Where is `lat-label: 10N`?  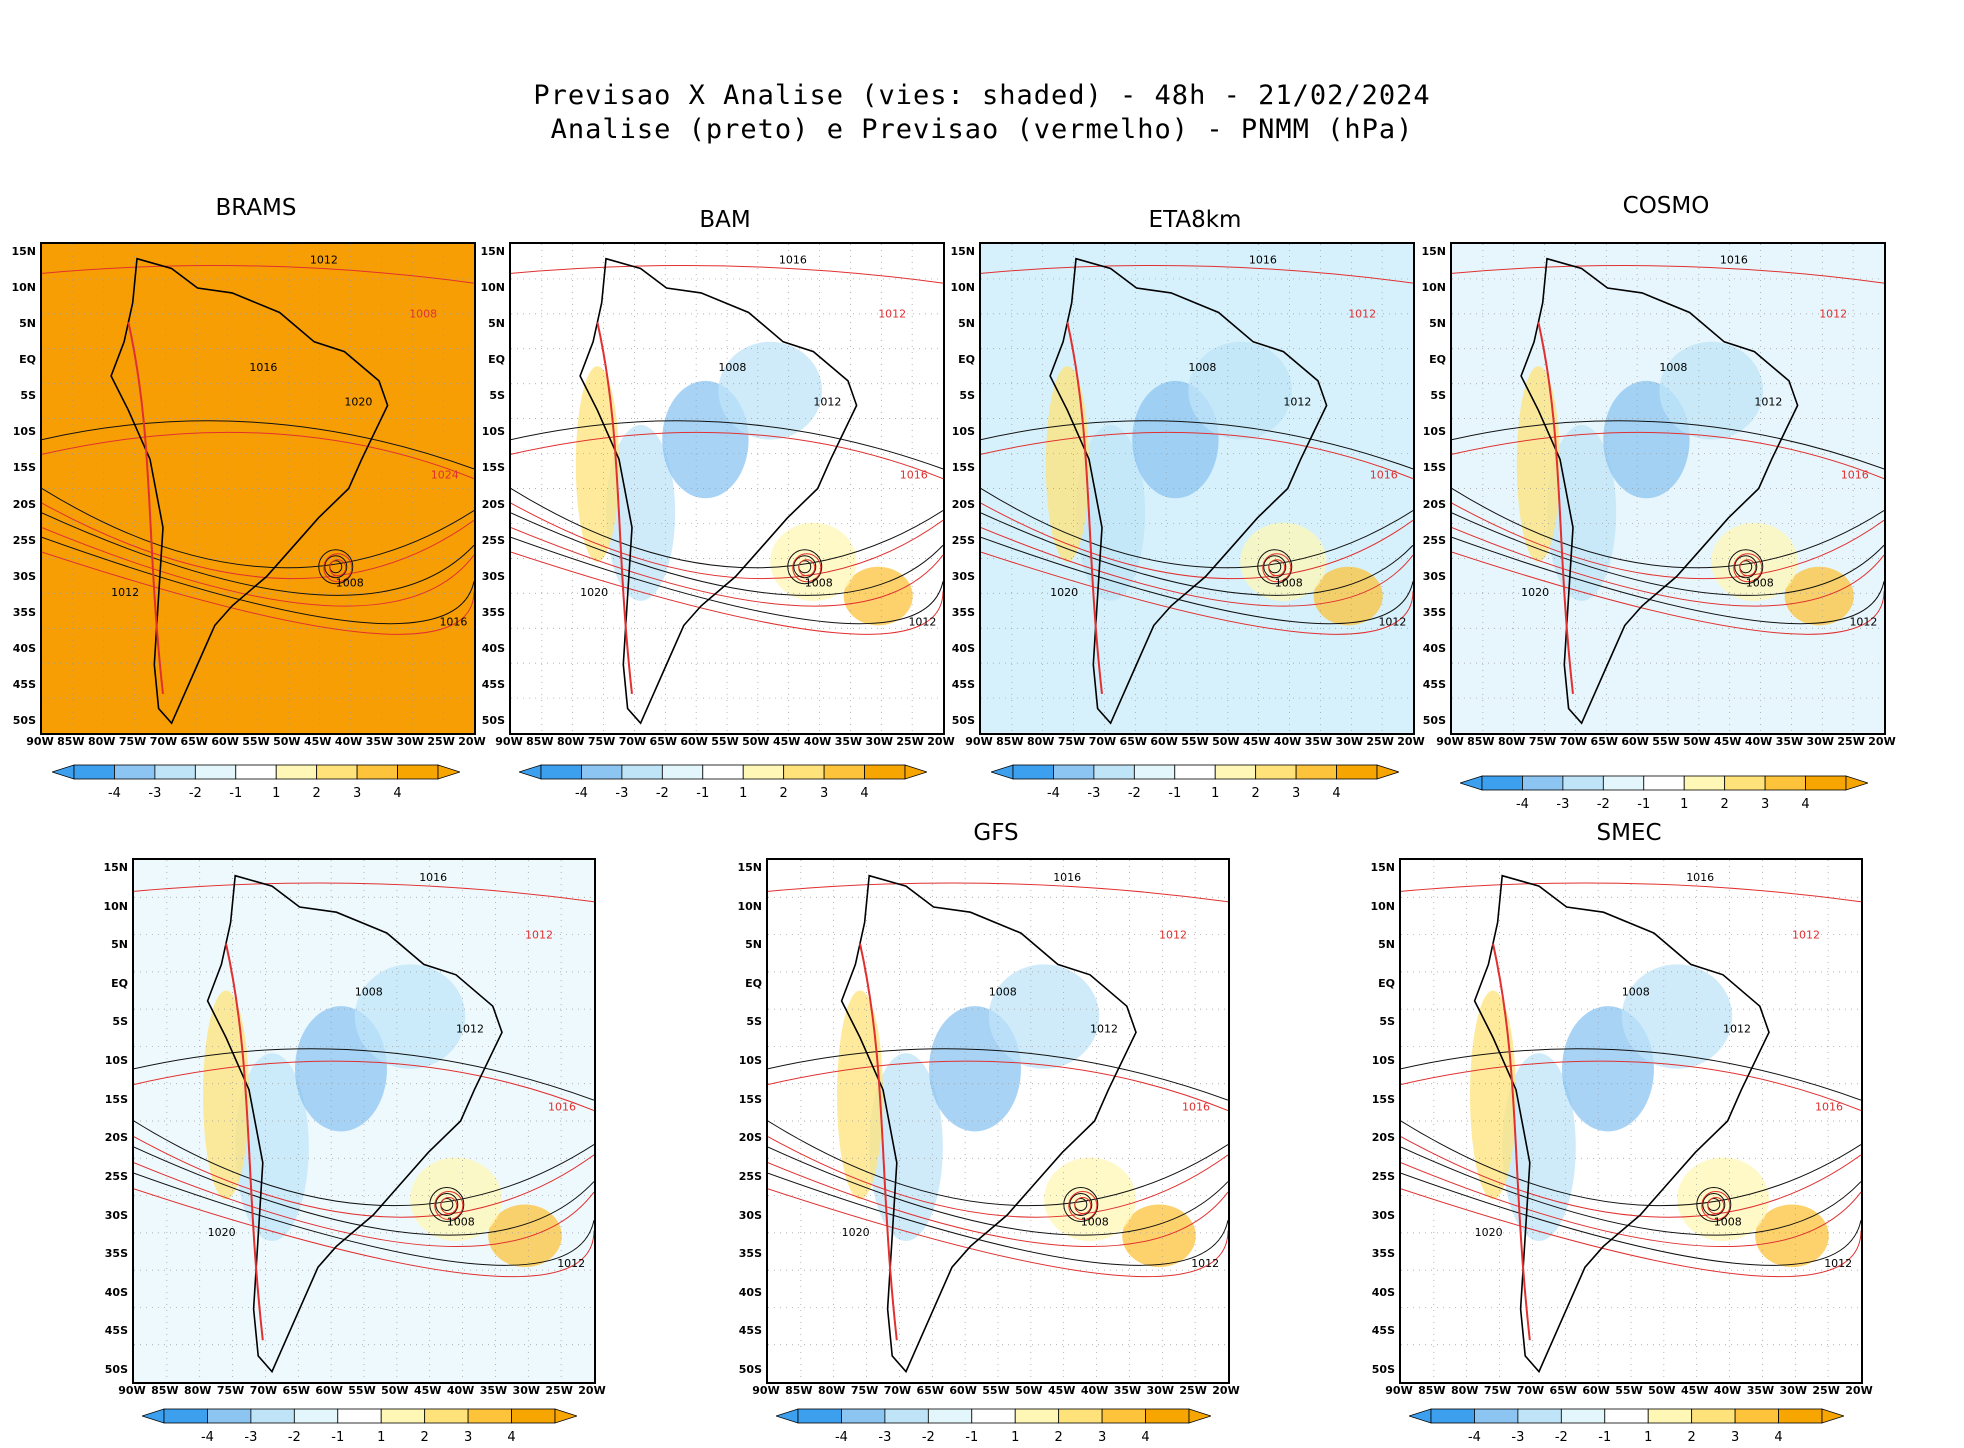
lat-label: 10N is located at coordinates (492, 288).